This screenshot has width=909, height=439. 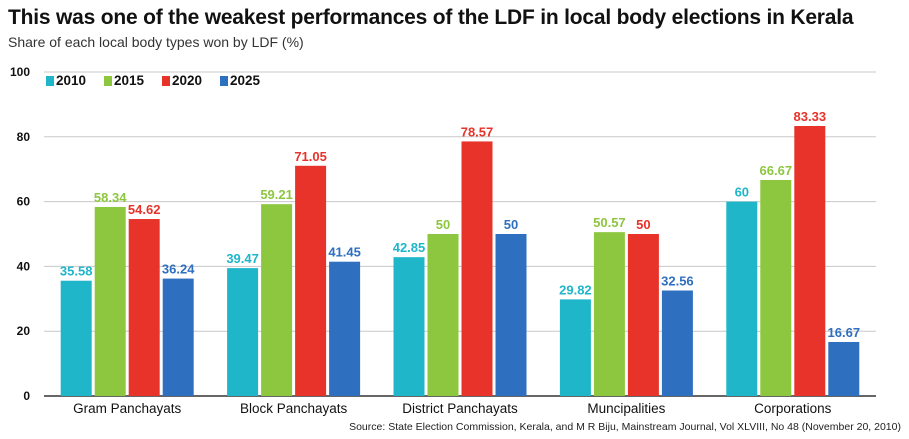 What do you see at coordinates (187, 80) in the screenshot?
I see `legend-label: 2020` at bounding box center [187, 80].